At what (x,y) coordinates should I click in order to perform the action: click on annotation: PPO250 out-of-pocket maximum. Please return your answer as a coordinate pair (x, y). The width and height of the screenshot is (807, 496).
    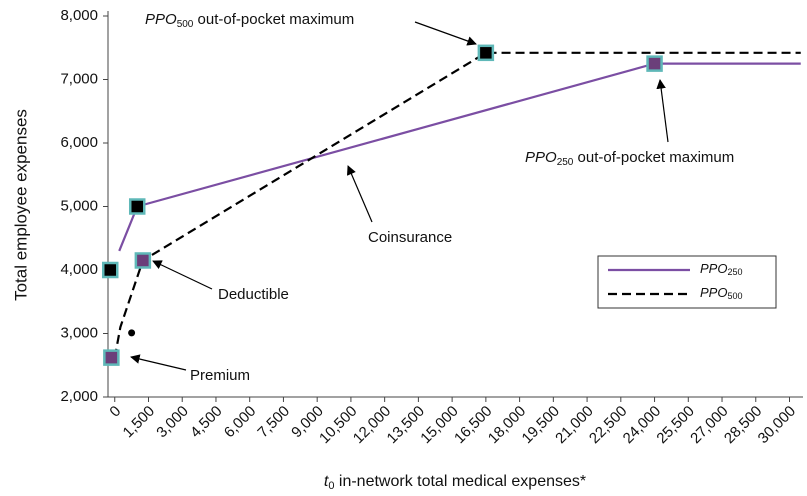
    Looking at the image, I should click on (629, 158).